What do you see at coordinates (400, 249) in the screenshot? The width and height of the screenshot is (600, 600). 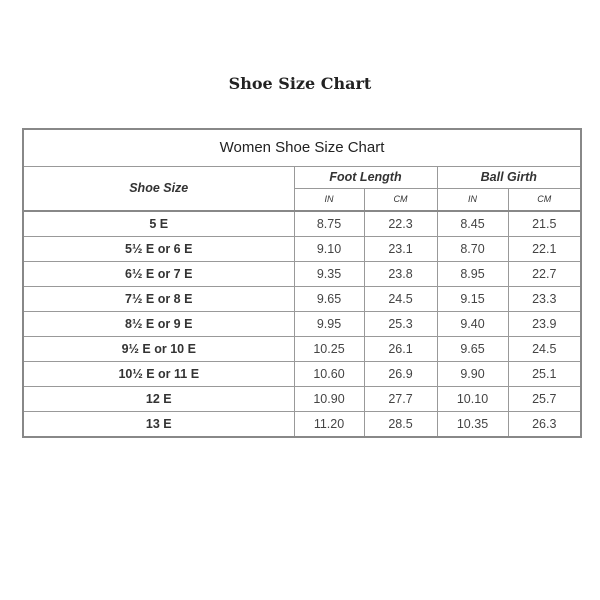 I see `cell-foot-length-cm: 23.1` at bounding box center [400, 249].